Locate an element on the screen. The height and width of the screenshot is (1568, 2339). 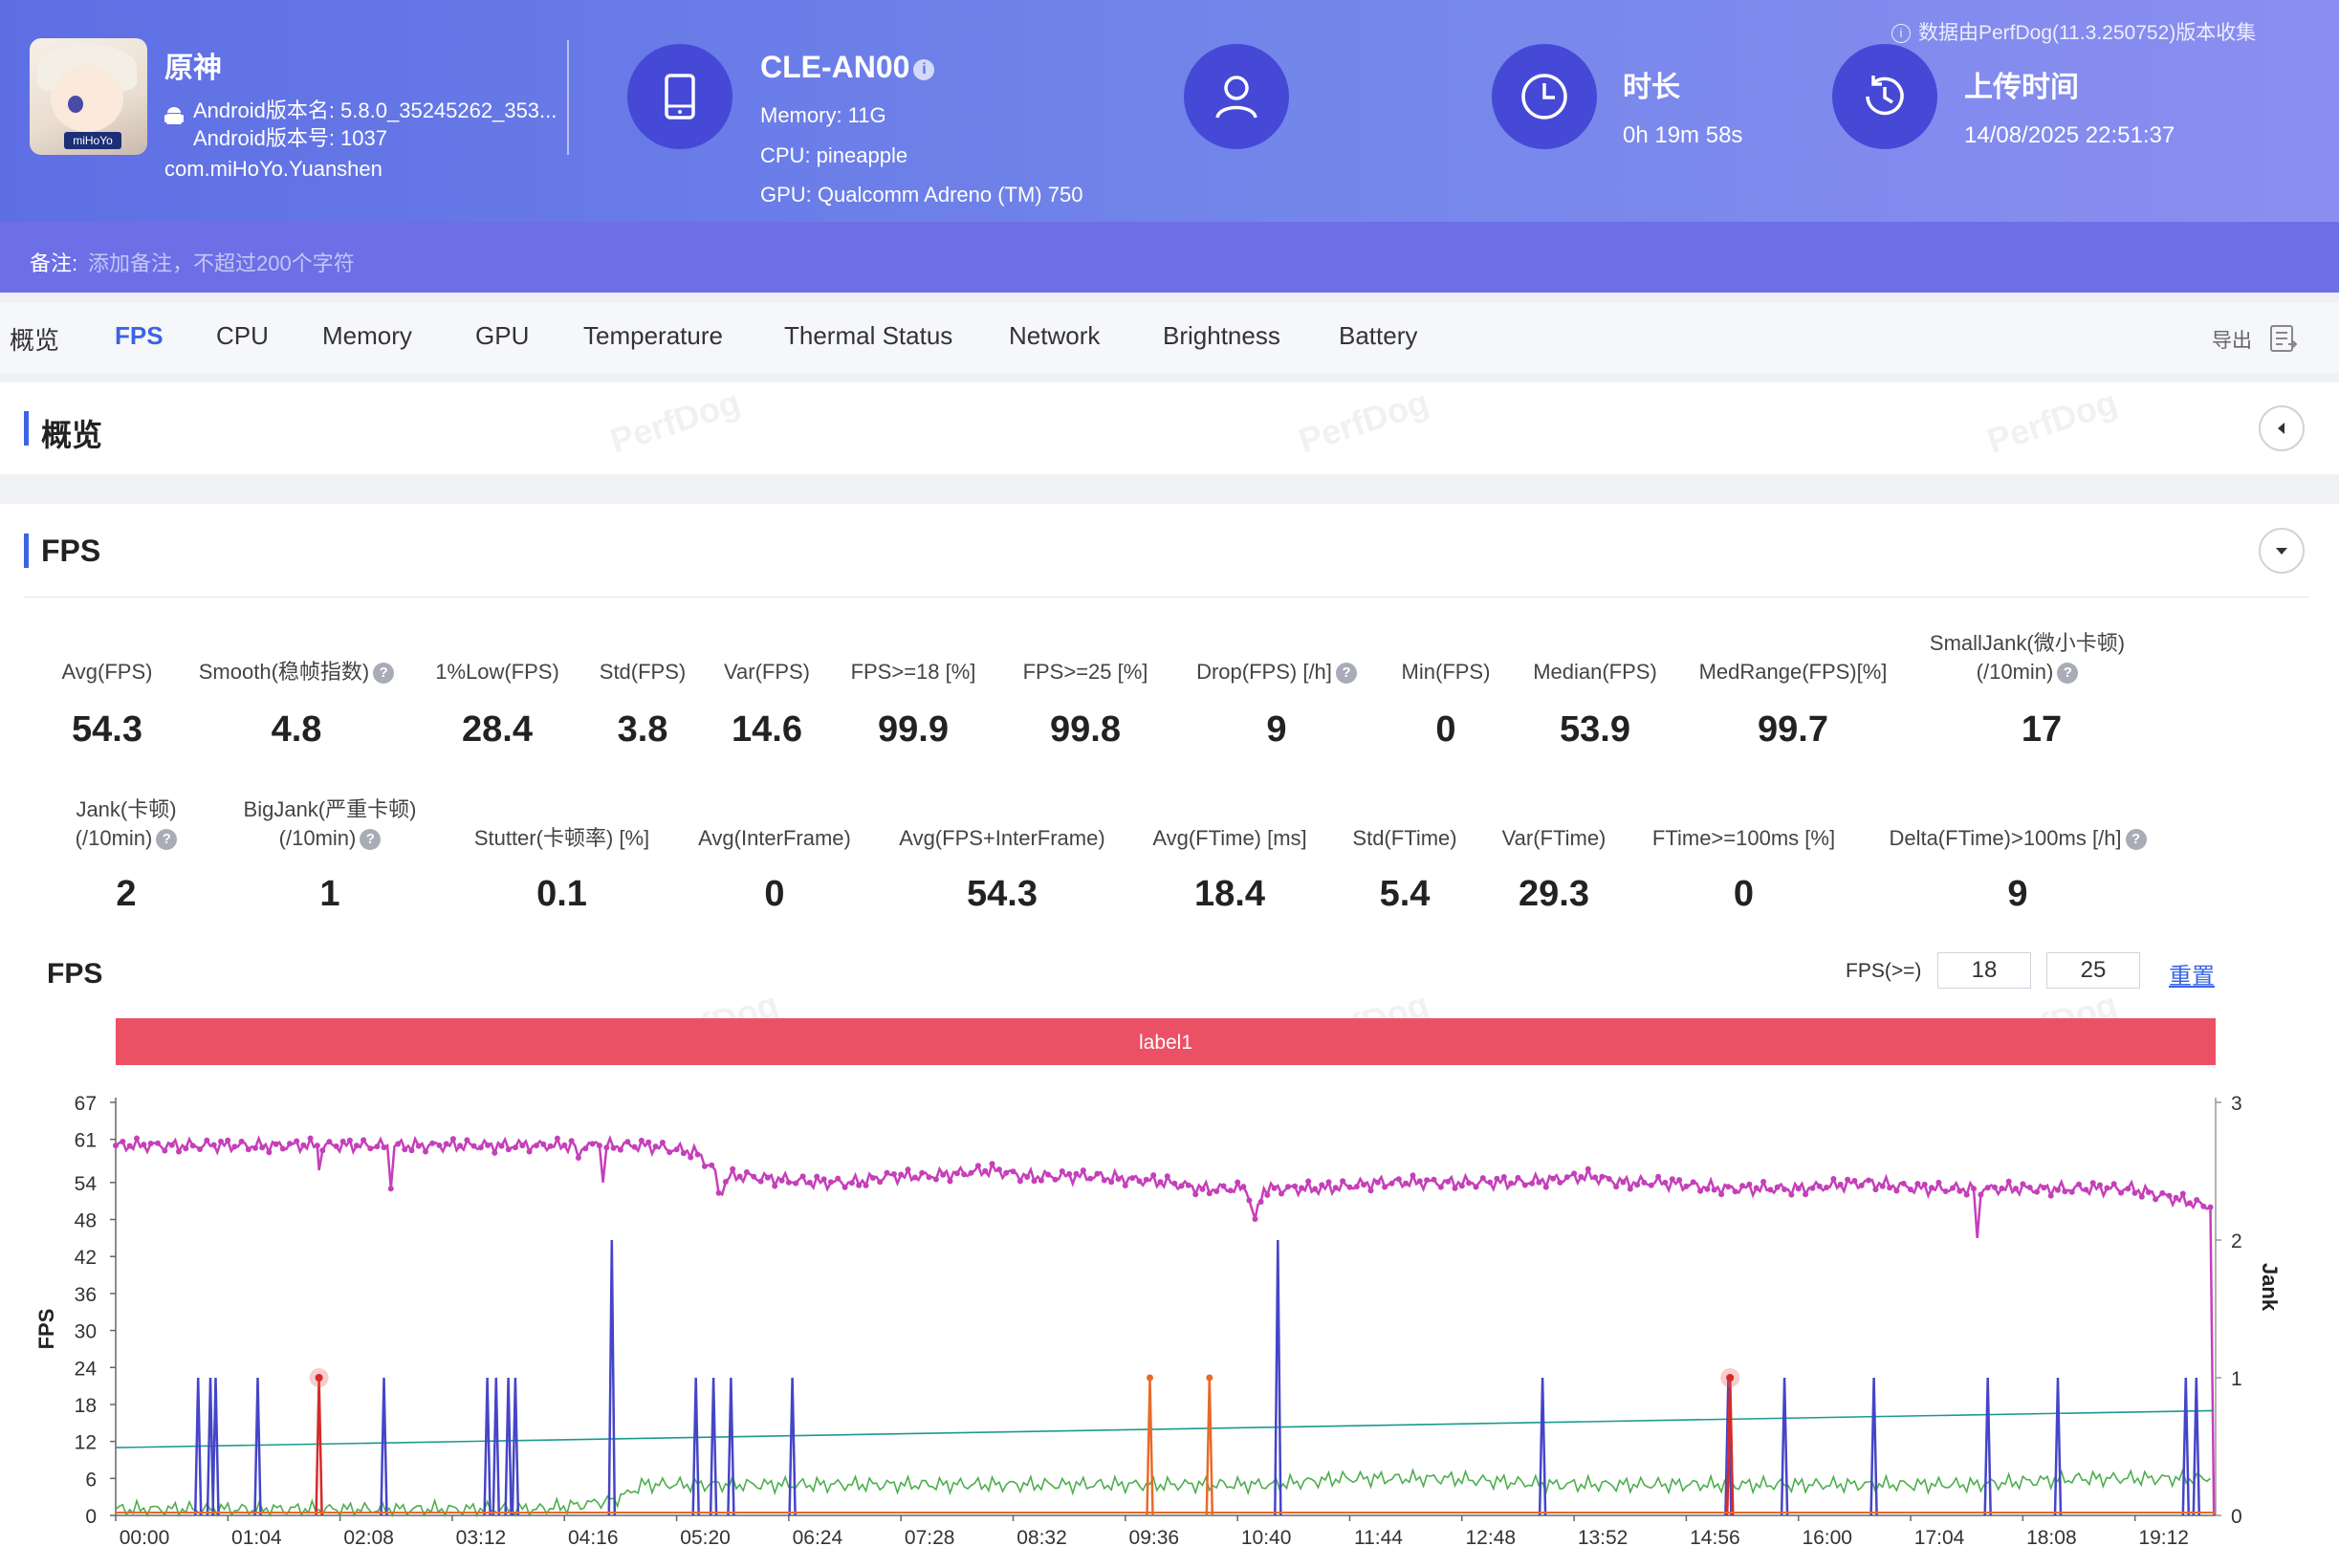
y-tick-label: 0 is located at coordinates (91, 1517).